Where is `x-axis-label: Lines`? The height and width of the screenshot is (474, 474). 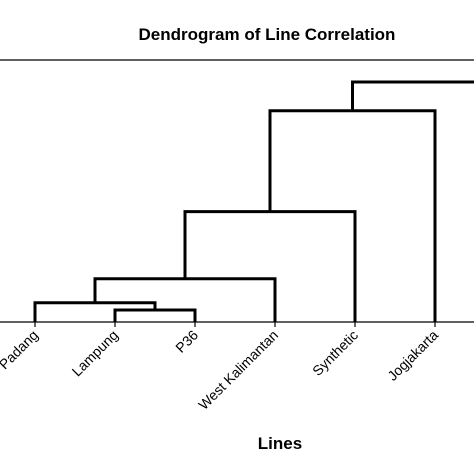 x-axis-label: Lines is located at coordinates (280, 443).